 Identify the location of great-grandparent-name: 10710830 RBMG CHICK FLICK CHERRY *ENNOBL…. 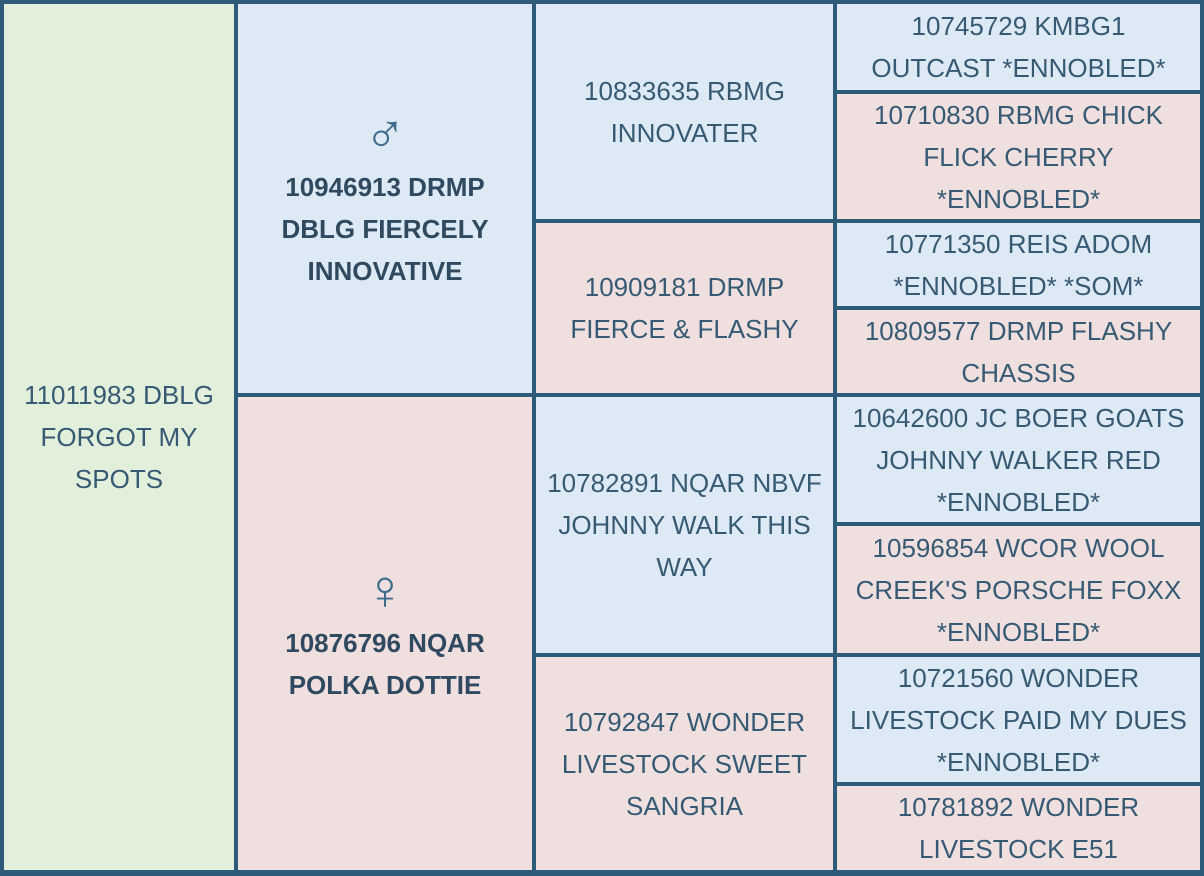
(1018, 156).